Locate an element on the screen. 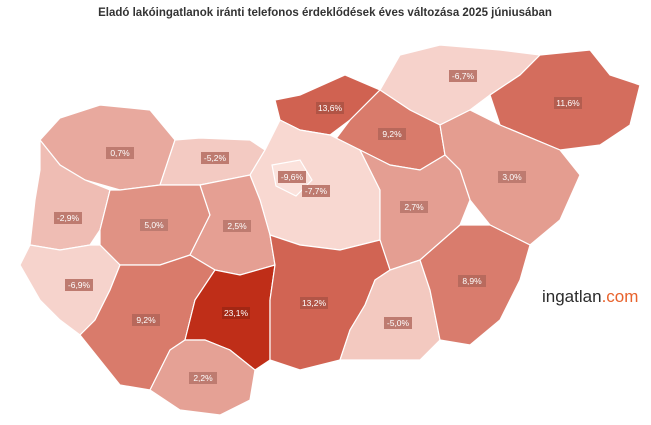 This screenshot has height=425, width=651. value-label: -6,9% is located at coordinates (79, 285).